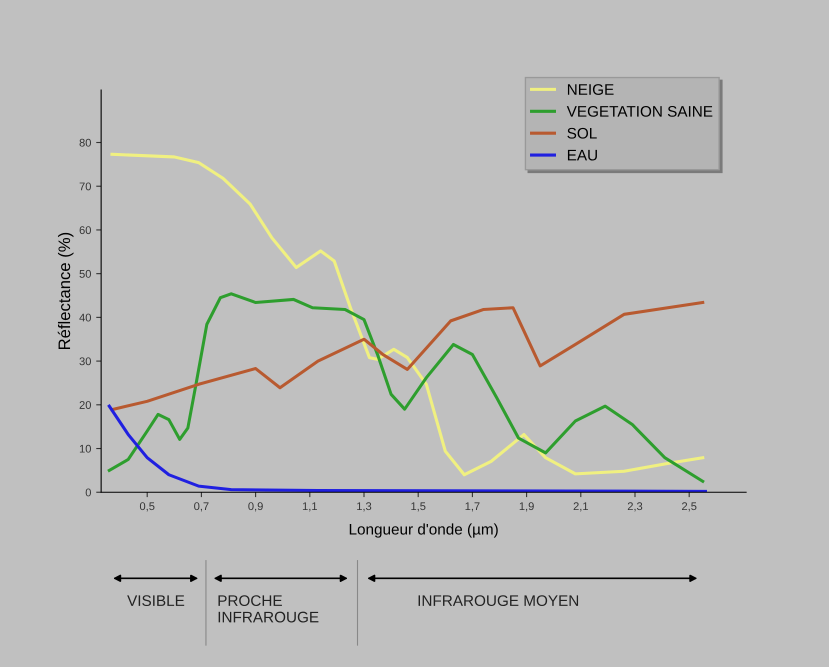  Describe the element at coordinates (498, 600) in the screenshot. I see `text: INFRAROUGE MOYEN` at that location.